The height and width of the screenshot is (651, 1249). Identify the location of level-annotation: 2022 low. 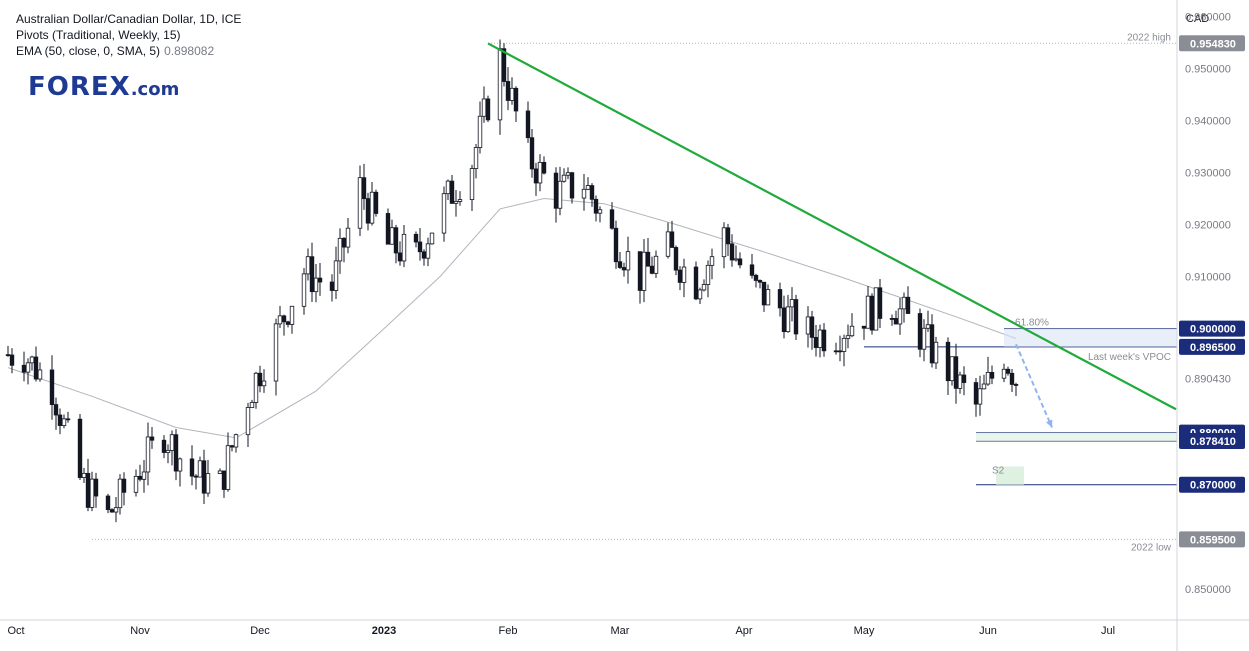
(1151, 547).